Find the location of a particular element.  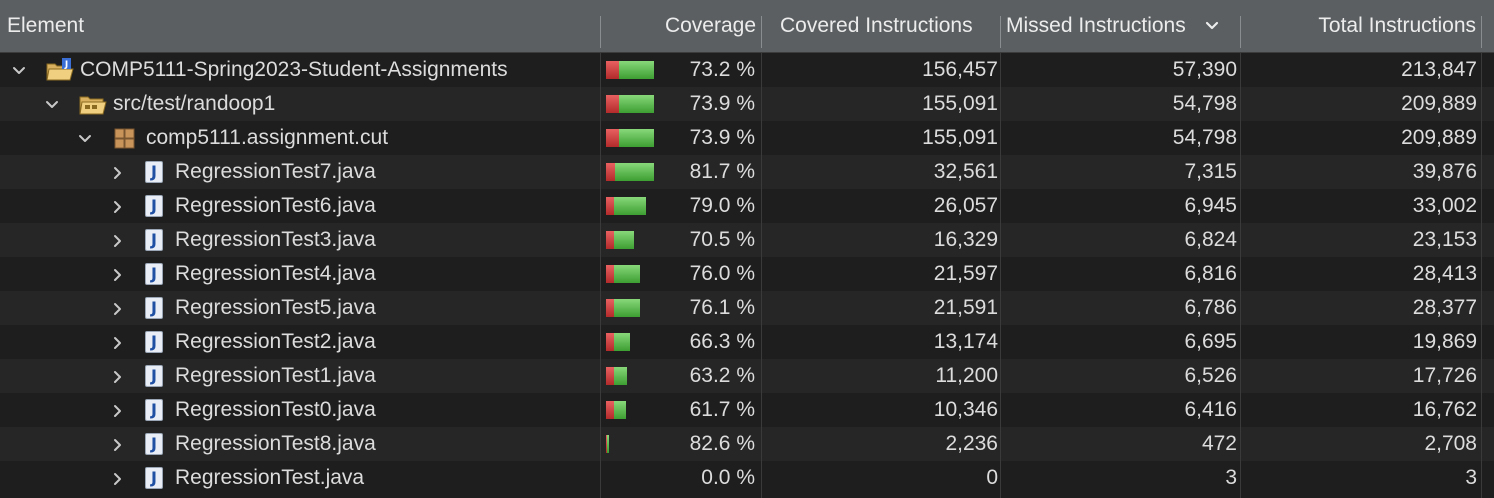

missed-instructions: 7,315 is located at coordinates (1210, 171).